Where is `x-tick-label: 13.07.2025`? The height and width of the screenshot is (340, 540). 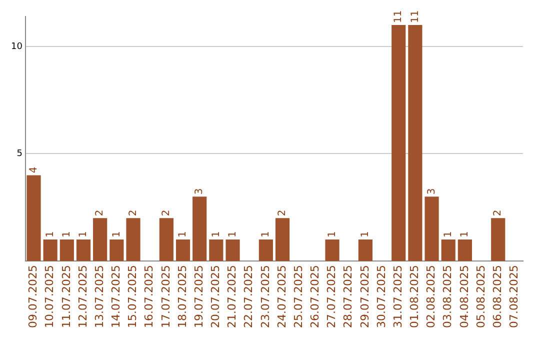
x-tick-label: 13.07.2025 is located at coordinates (99, 296).